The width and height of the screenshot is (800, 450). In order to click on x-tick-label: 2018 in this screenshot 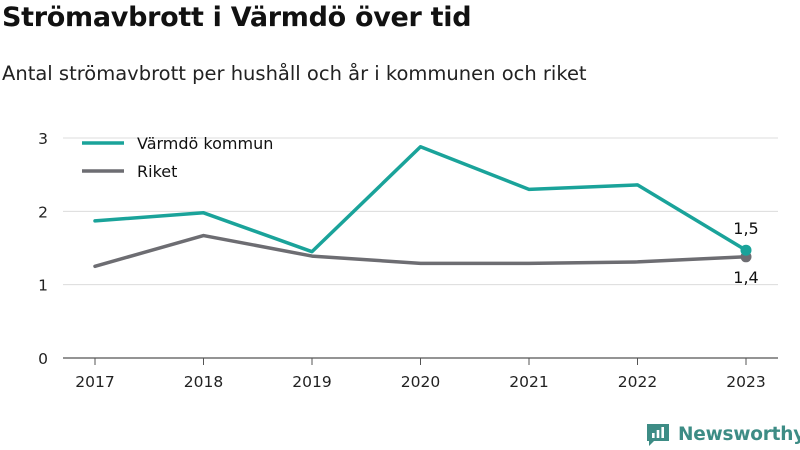, I will do `click(203, 382)`.